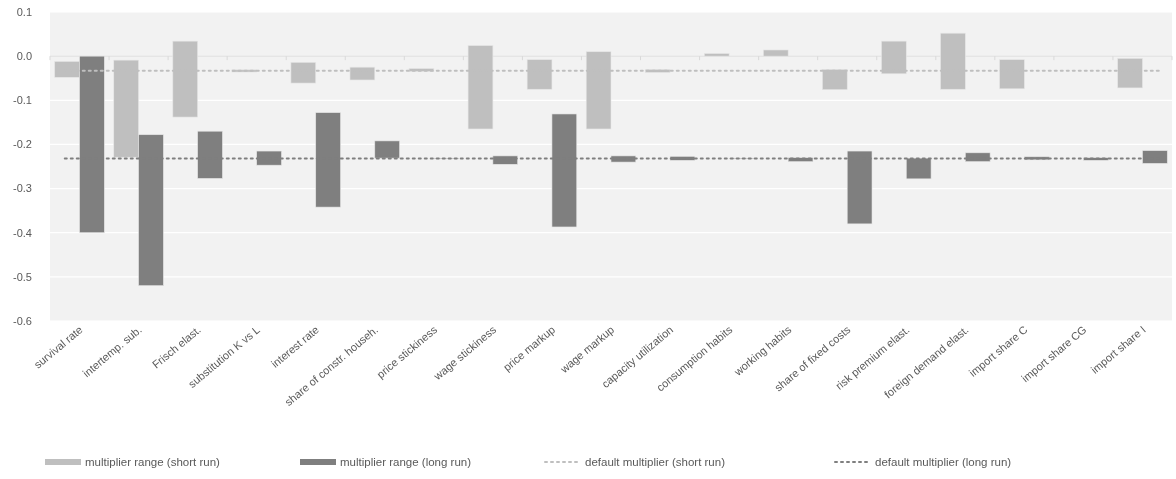  Describe the element at coordinates (22, 144) in the screenshot. I see `y-tick-label: -0.2` at that location.